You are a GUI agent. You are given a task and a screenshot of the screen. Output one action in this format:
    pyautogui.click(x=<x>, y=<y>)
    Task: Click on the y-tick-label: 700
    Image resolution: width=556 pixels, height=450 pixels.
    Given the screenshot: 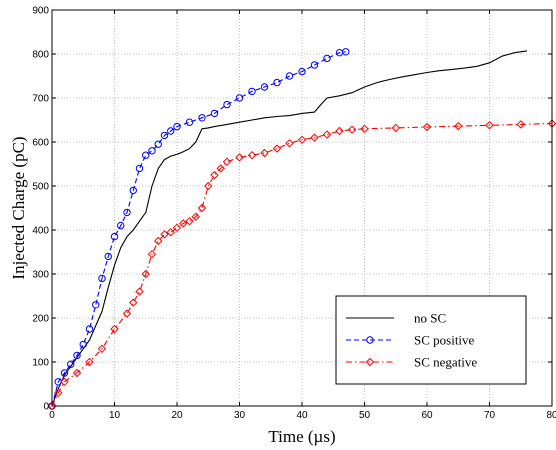 What is the action you would take?
    pyautogui.click(x=40, y=99)
    